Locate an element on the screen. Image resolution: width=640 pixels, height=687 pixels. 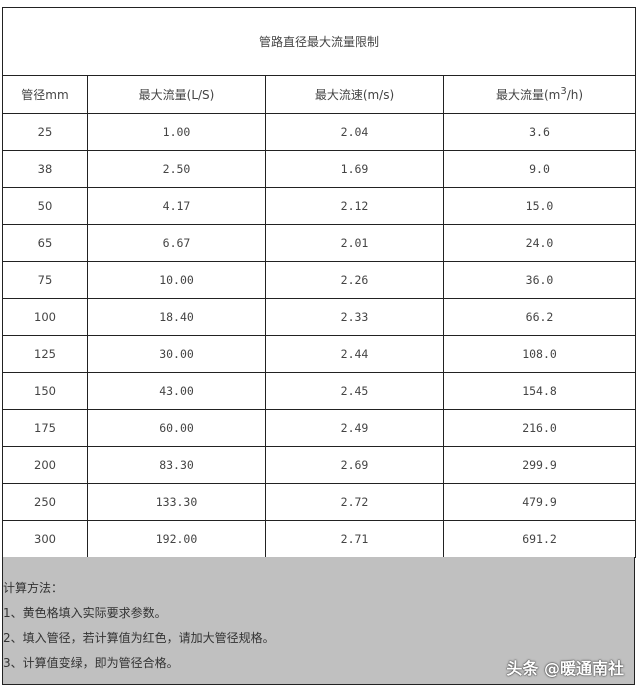
table-row: 125 30.00 2.44 108.0 is located at coordinates (319, 354).